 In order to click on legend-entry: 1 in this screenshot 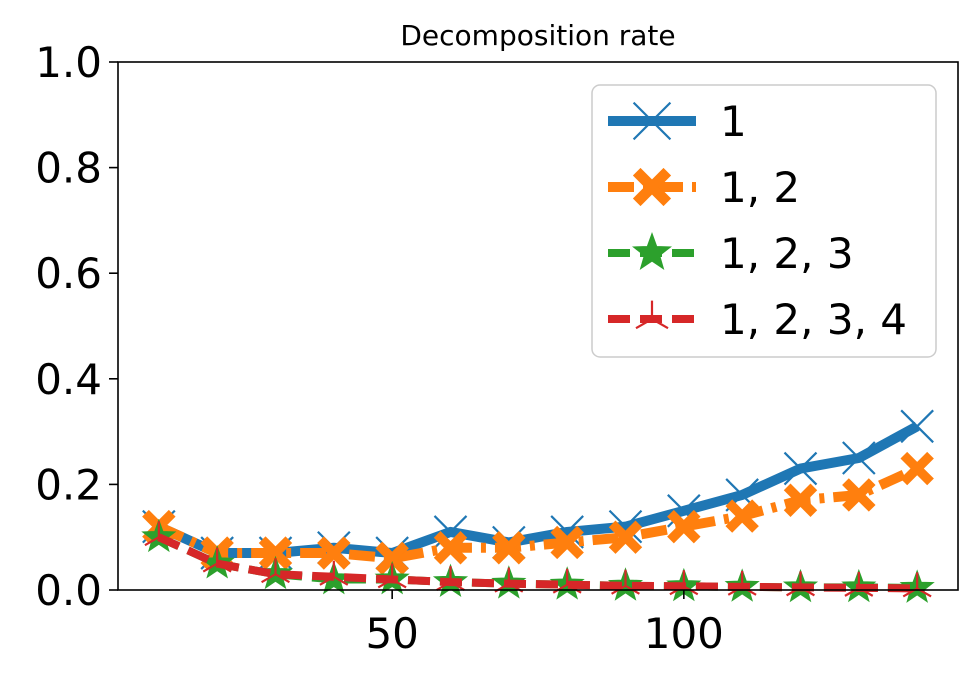, I will do `click(677, 121)`.